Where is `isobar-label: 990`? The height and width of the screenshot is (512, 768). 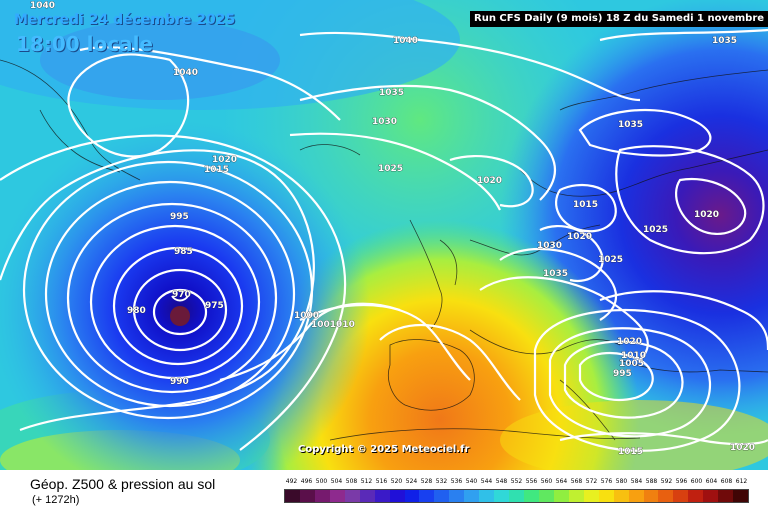 isobar-label: 990 is located at coordinates (179, 382).